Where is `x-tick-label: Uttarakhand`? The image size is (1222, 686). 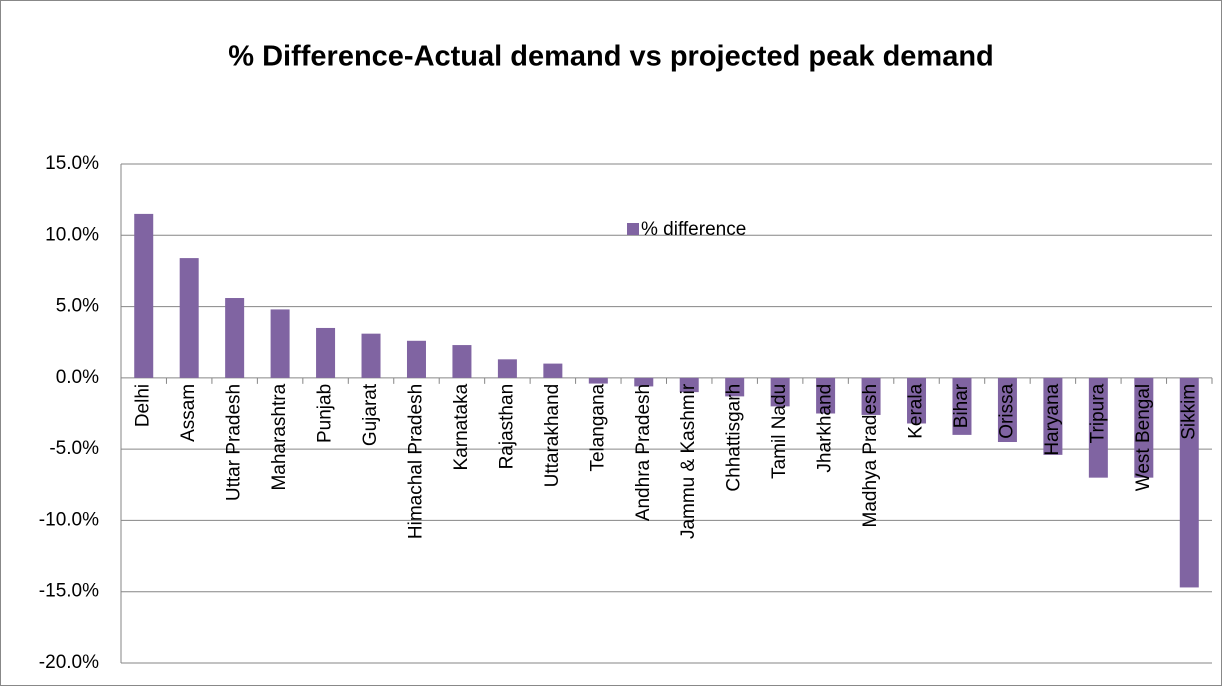
x-tick-label: Uttarakhand is located at coordinates (552, 436).